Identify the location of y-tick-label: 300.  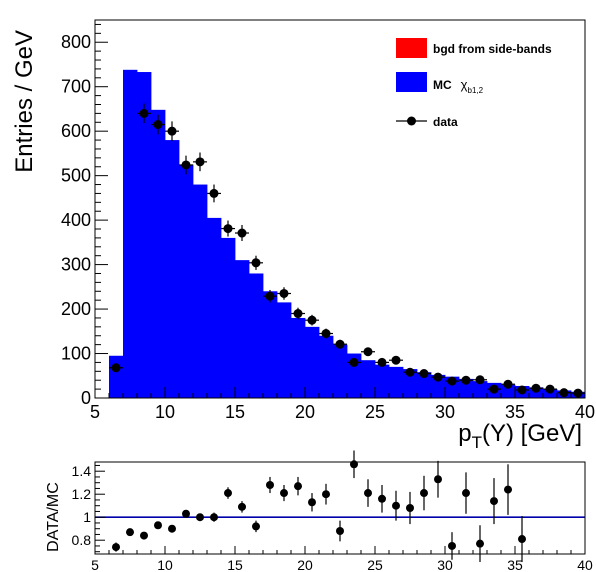
(76, 265).